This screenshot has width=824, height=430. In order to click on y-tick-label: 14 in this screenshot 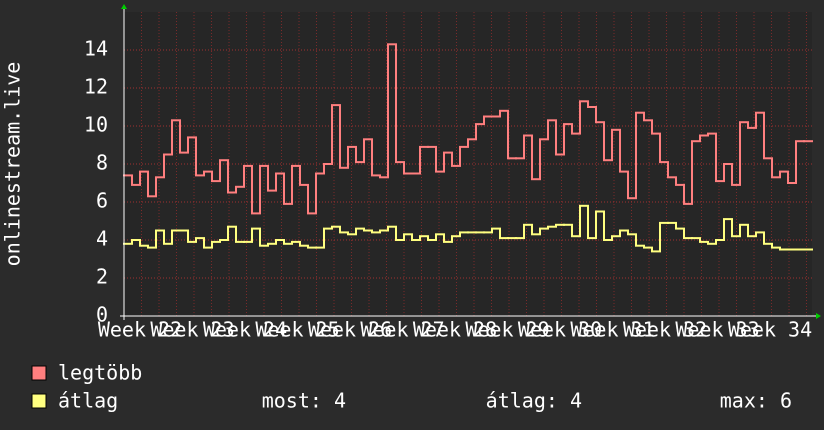, I will do `click(96, 49)`.